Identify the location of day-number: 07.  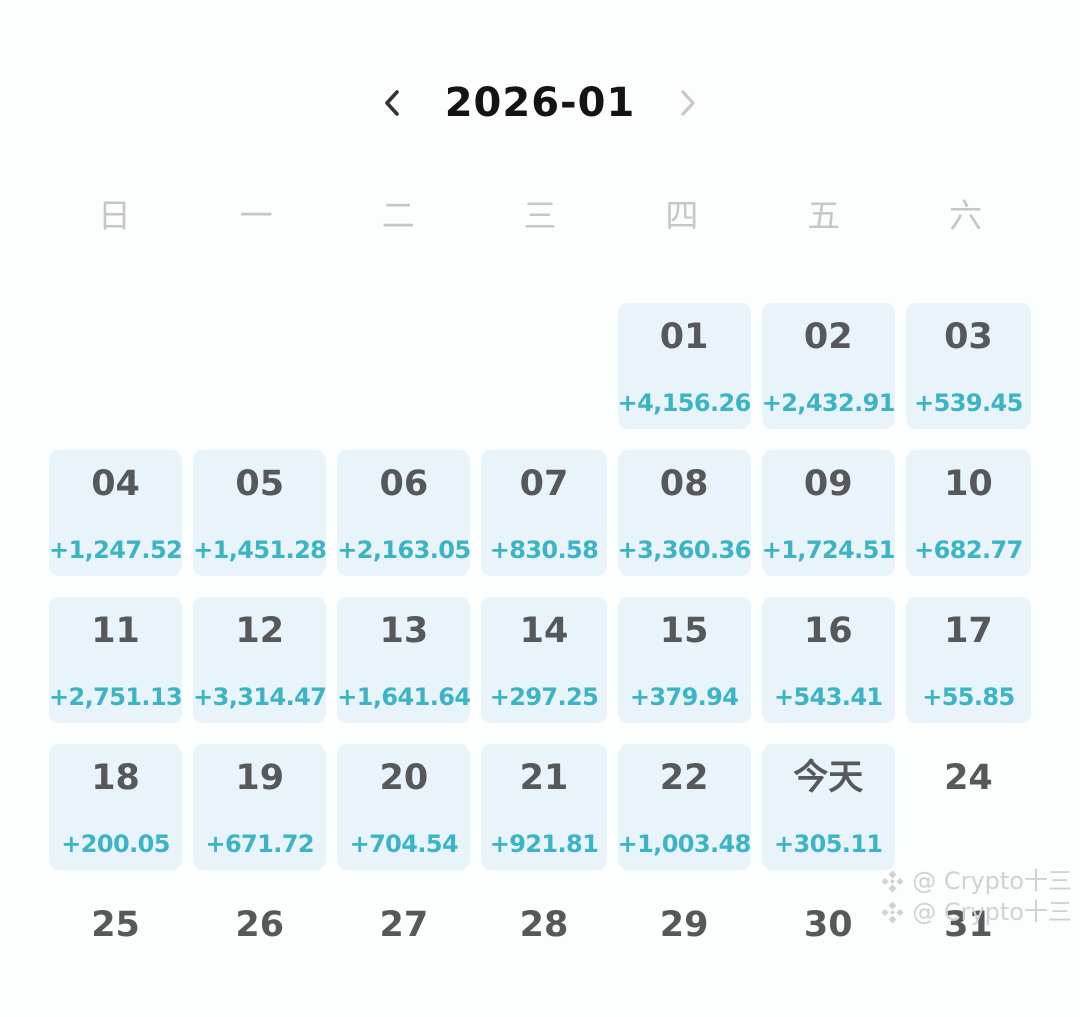
(544, 484).